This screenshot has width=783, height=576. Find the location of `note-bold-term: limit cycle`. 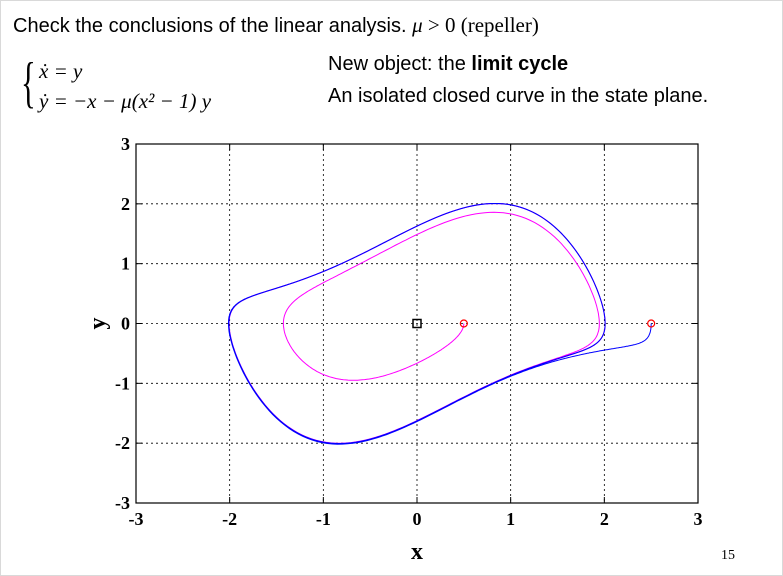

note-bold-term: limit cycle is located at coordinates (520, 64).